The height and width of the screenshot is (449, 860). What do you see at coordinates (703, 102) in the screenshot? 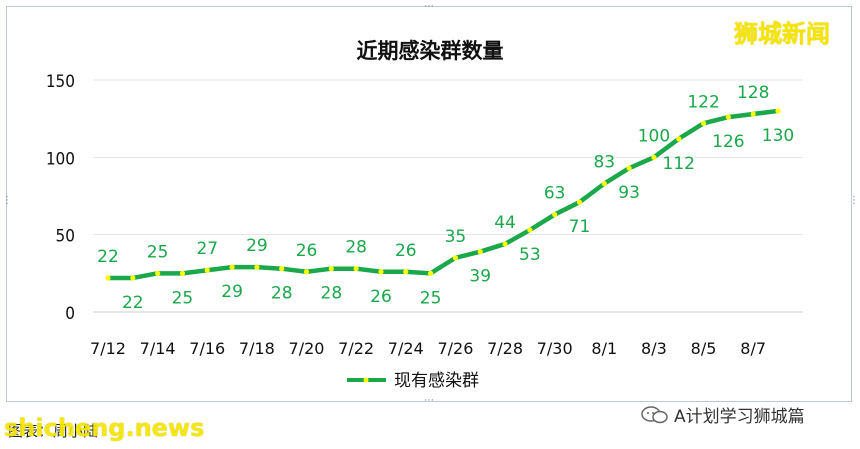
I see `data-label: 122` at bounding box center [703, 102].